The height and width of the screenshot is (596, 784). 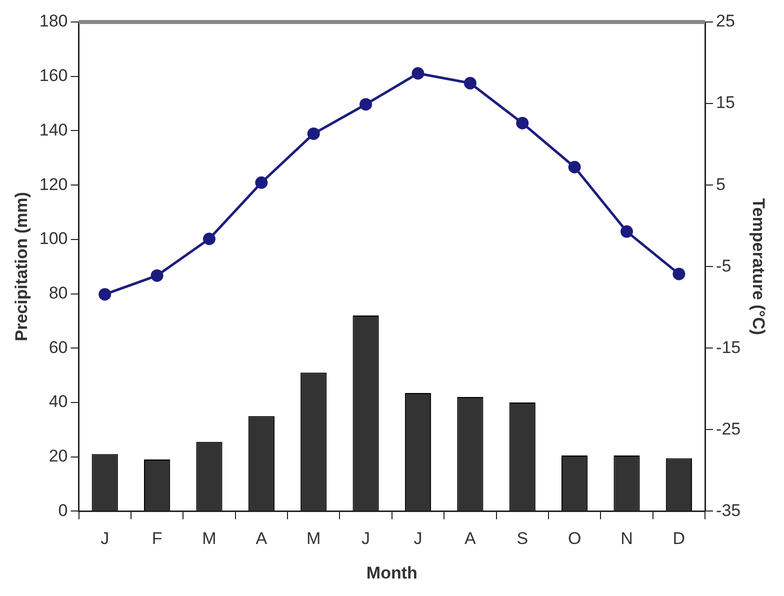 I want to click on y2-tick-label: -35, so click(x=728, y=510).